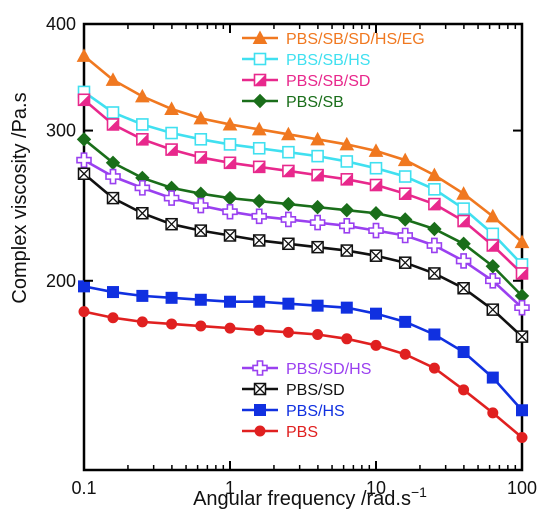 This screenshot has height=521, width=550. What do you see at coordinates (280, 432) in the screenshot?
I see `legend-item: PBS` at bounding box center [280, 432].